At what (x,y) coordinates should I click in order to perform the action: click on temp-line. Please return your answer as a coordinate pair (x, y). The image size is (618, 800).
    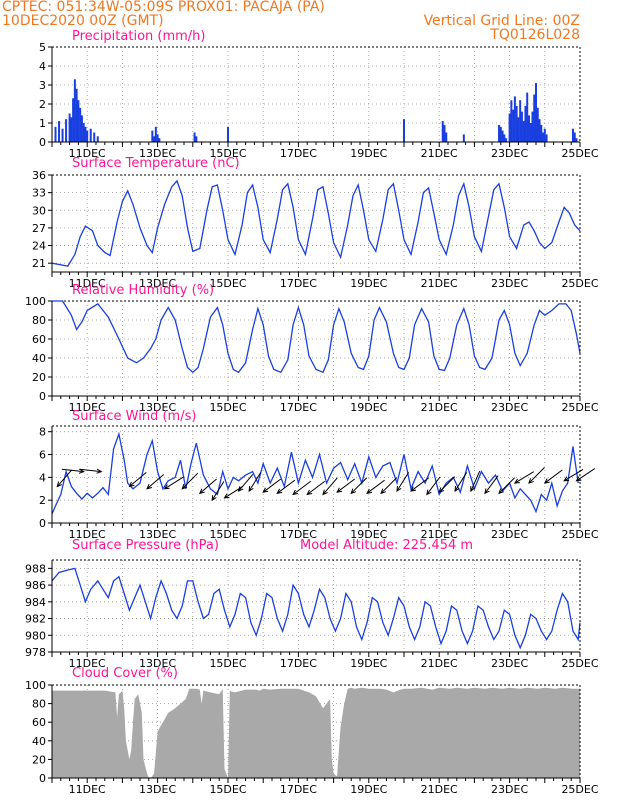
    Looking at the image, I should click on (316, 223).